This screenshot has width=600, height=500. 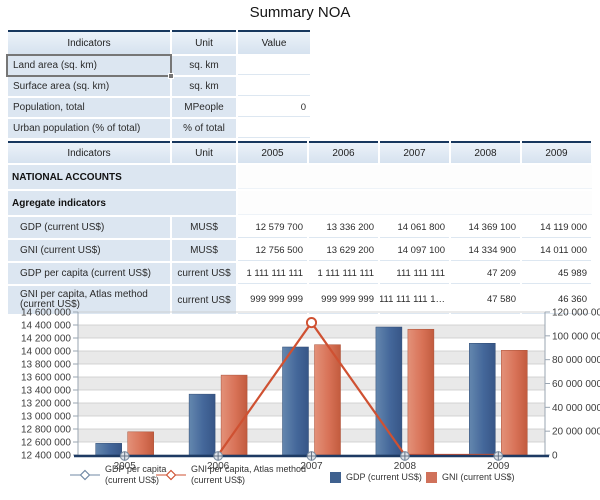 I want to click on svg-text: 2005, so click(x=125, y=466).